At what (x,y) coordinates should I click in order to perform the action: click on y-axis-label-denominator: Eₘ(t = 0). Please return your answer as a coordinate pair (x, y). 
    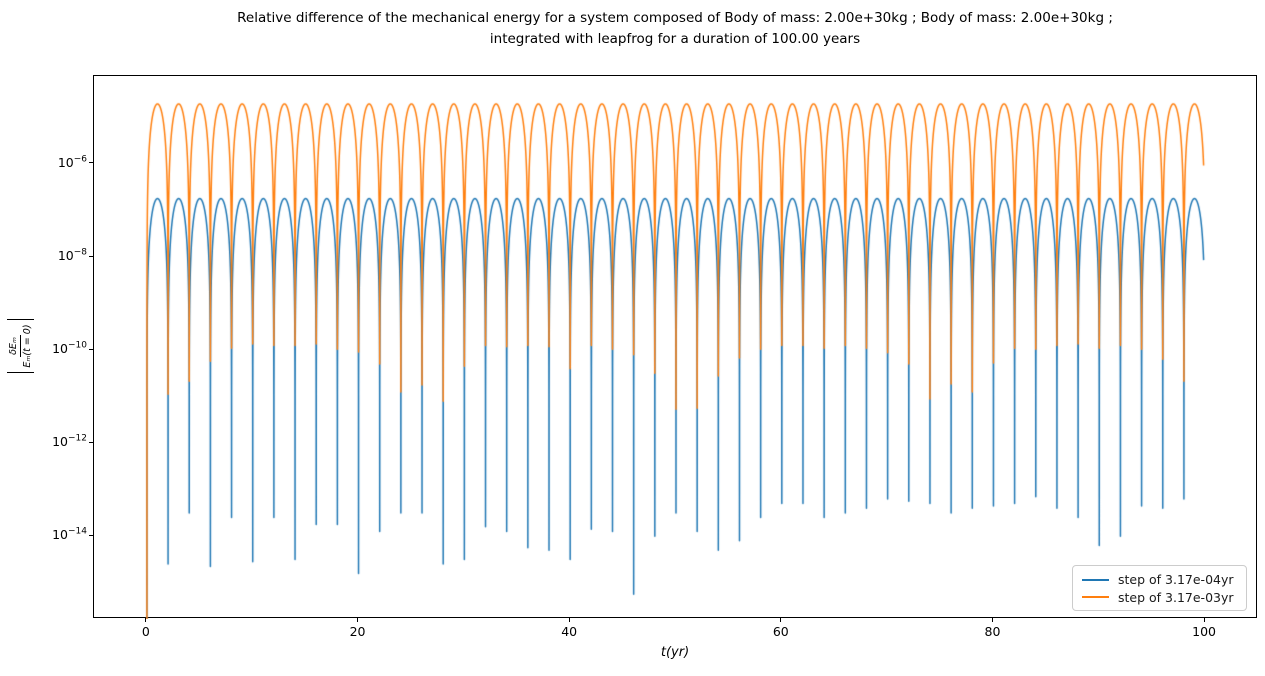
    Looking at the image, I should click on (27, 346).